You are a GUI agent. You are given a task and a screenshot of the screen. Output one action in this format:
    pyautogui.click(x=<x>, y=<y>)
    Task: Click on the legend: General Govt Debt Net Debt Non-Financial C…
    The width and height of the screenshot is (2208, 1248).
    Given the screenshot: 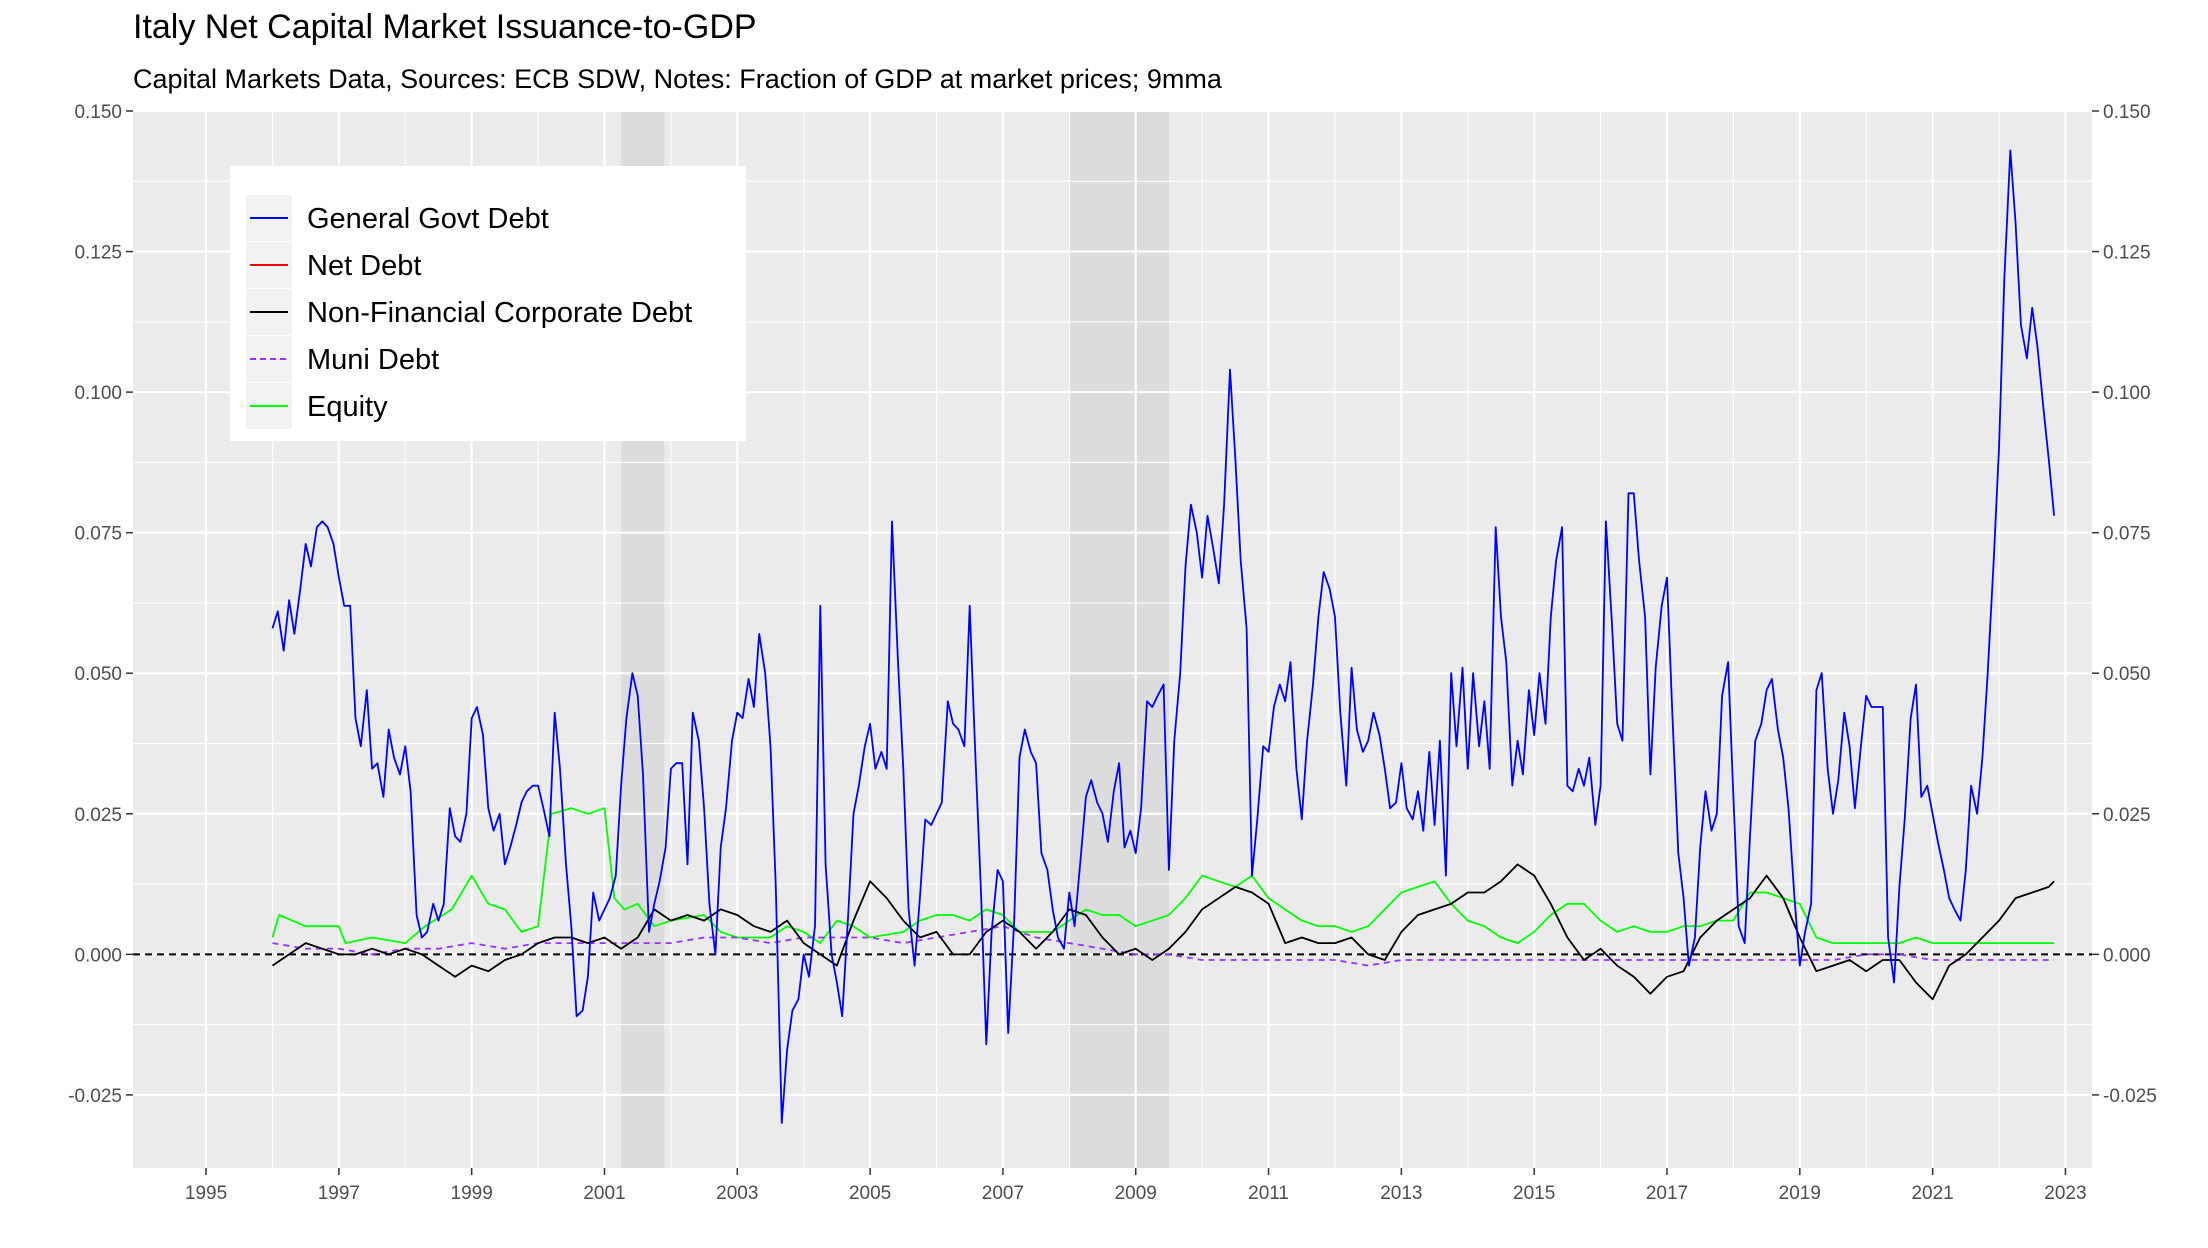 What is the action you would take?
    pyautogui.click(x=488, y=303)
    